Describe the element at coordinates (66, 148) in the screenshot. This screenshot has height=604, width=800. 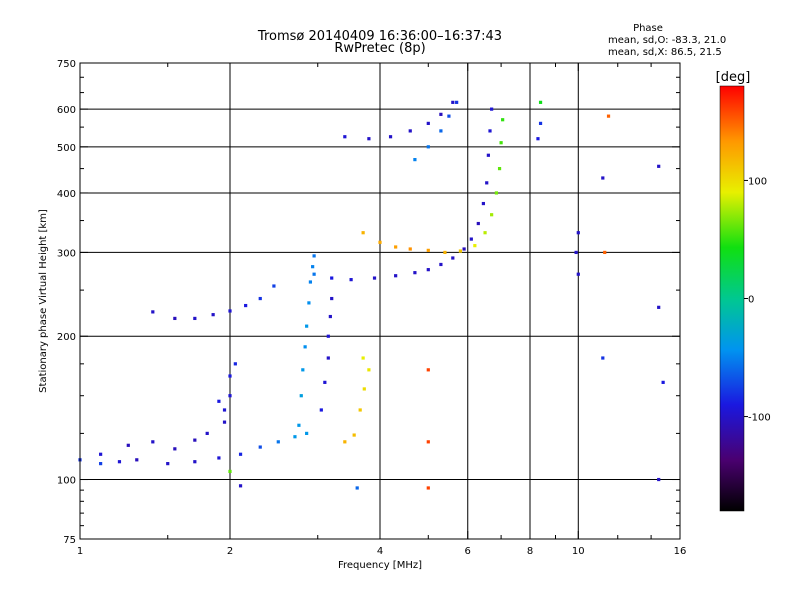
I see `y-tick-label: 500` at that location.